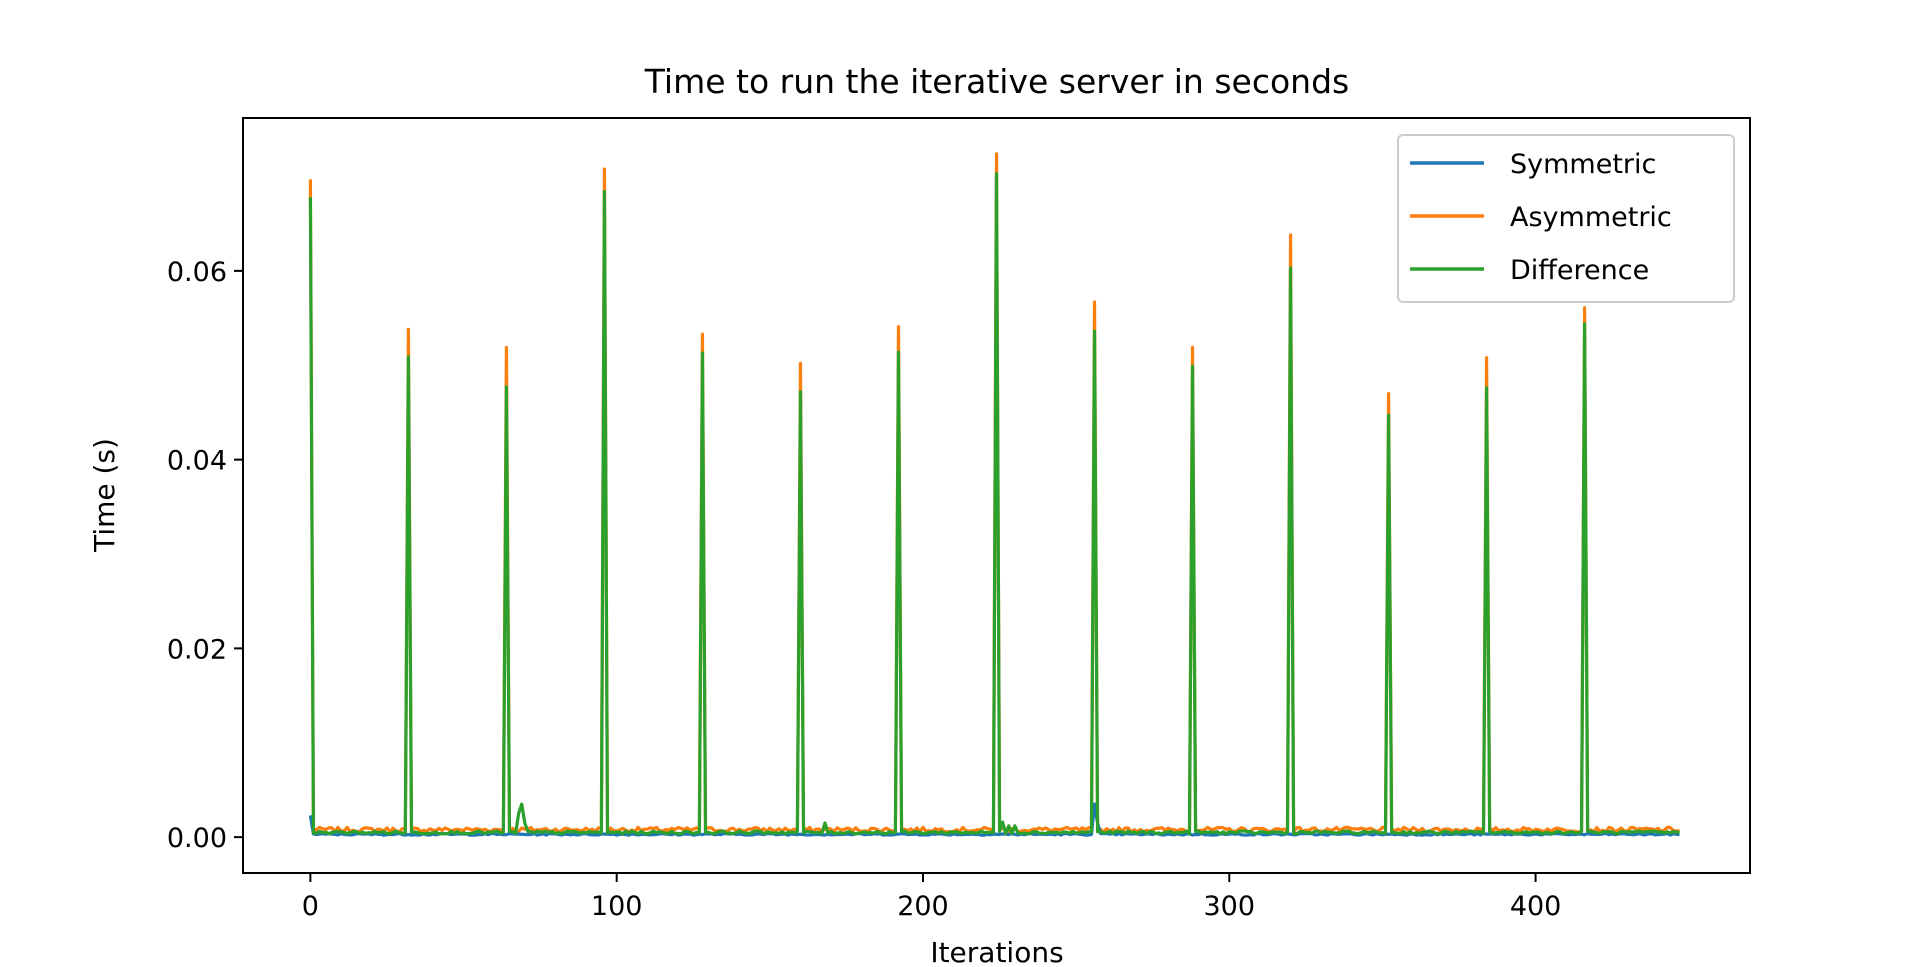 The image size is (1920, 967). Describe the element at coordinates (197, 838) in the screenshot. I see `y-tick-label: 0.00` at that location.